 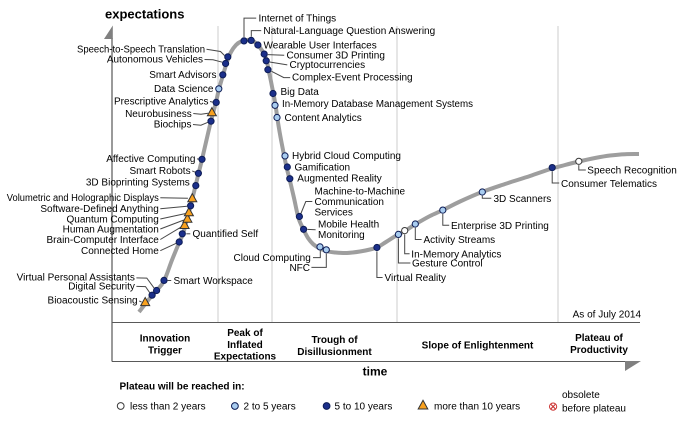 I want to click on svg-text: Trigger, so click(x=165, y=351).